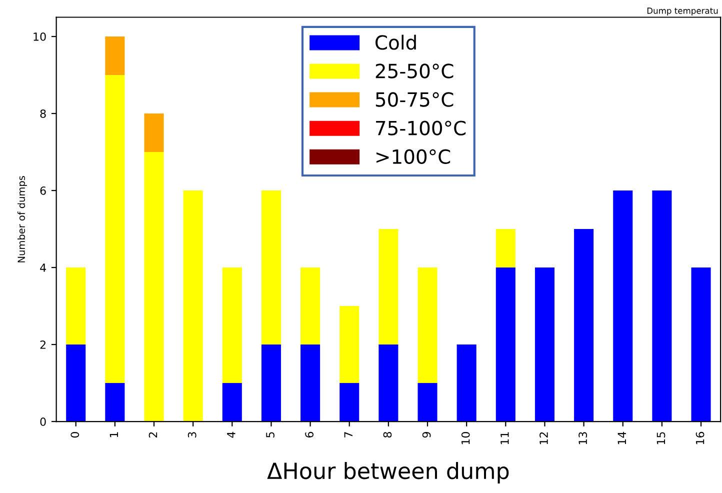 This screenshot has height=493, width=722. I want to click on x-tick-label: 5, so click(270, 435).